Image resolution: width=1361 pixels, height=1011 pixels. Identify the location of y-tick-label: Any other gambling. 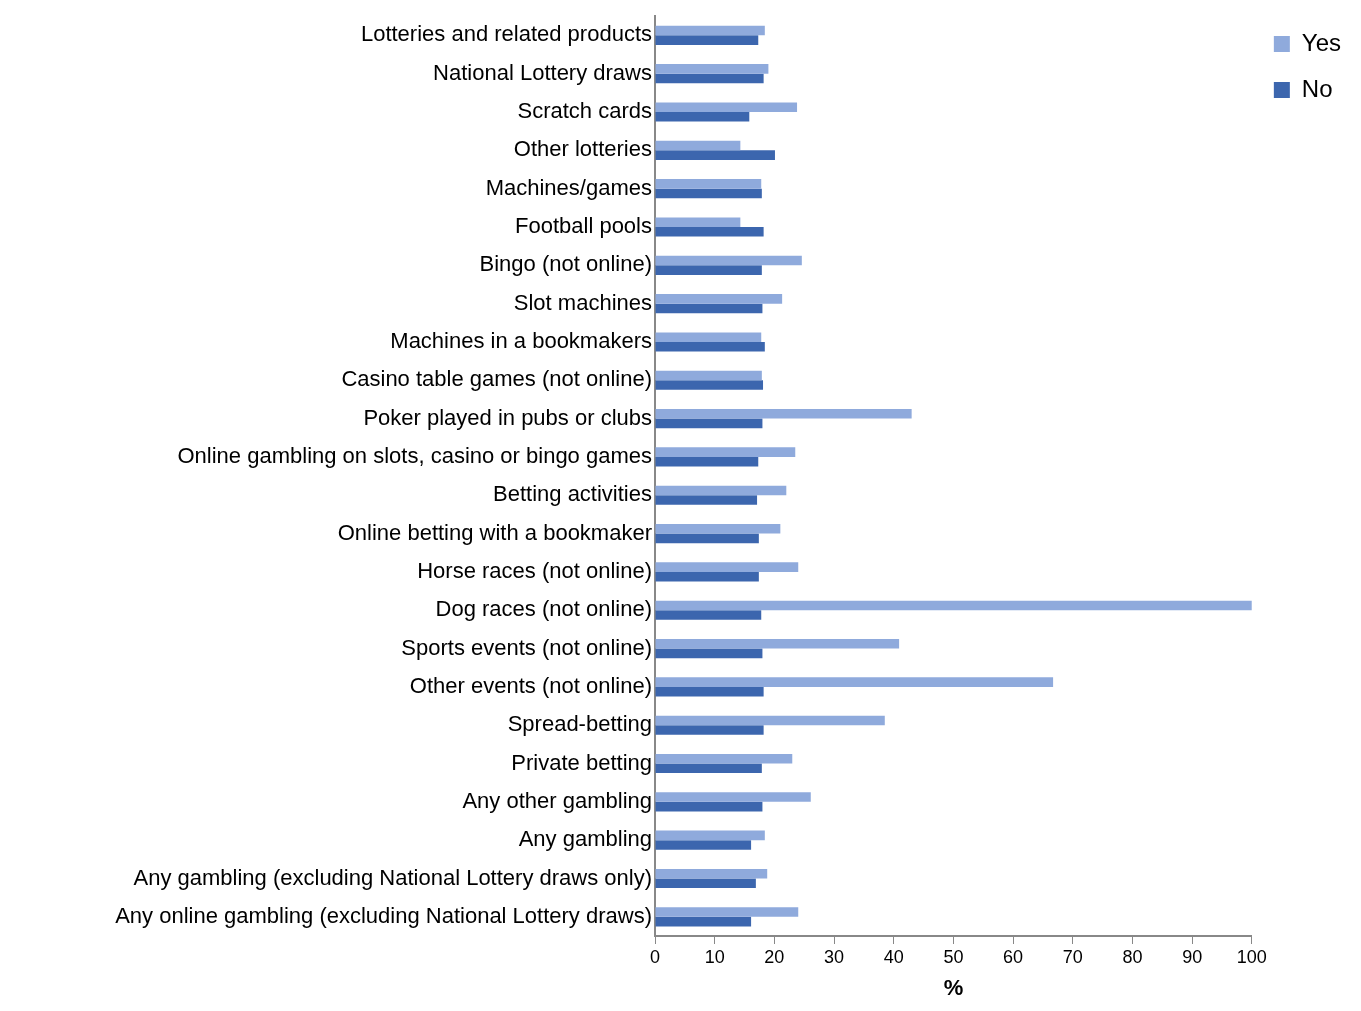
(557, 800).